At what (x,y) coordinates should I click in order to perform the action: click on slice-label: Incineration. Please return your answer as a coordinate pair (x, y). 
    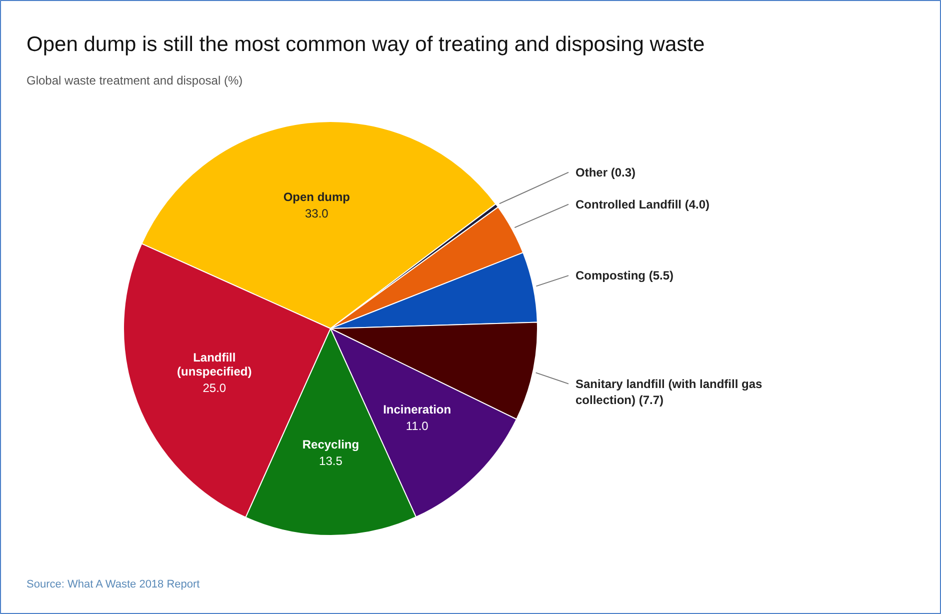
    Looking at the image, I should click on (417, 409).